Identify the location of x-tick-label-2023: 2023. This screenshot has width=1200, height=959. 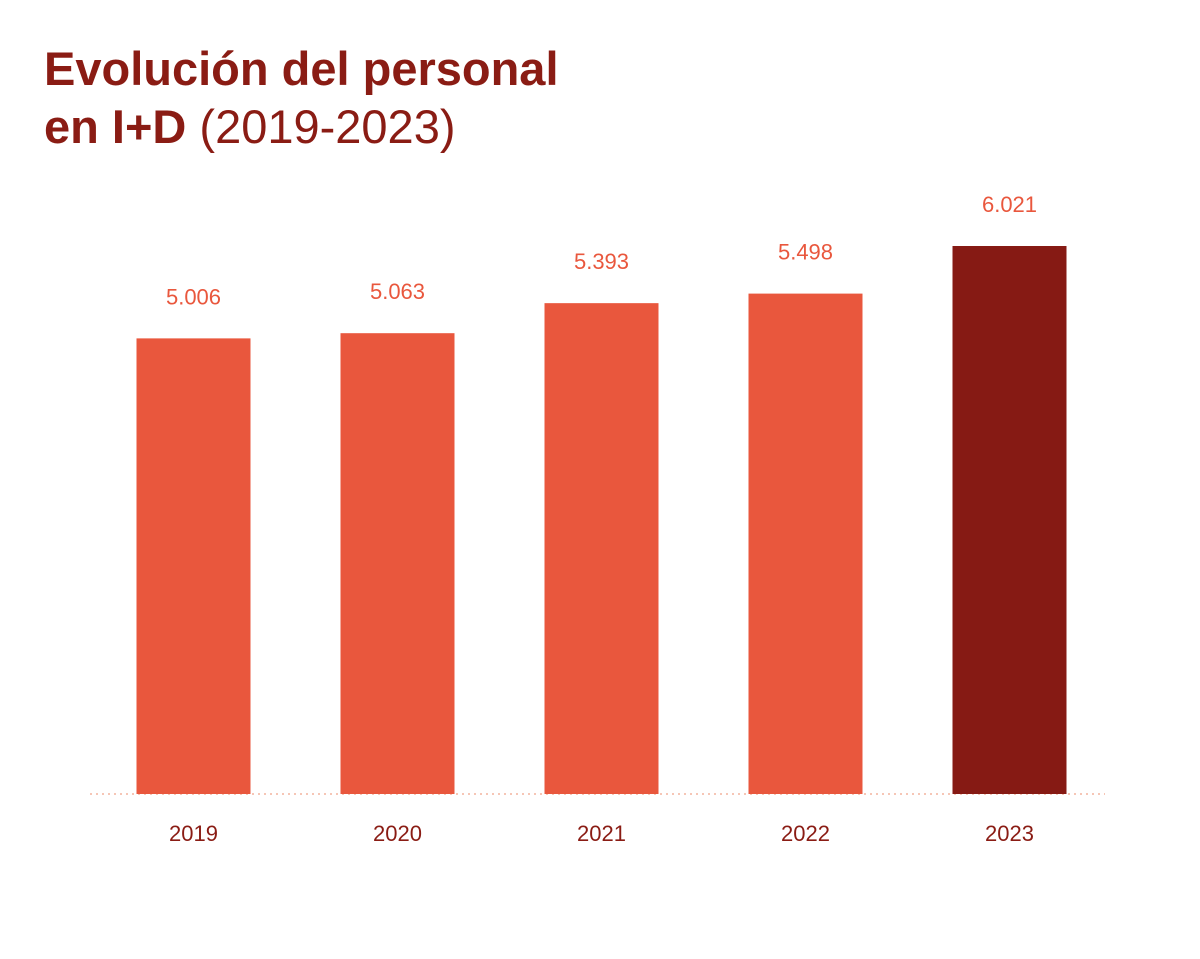
(1009, 833).